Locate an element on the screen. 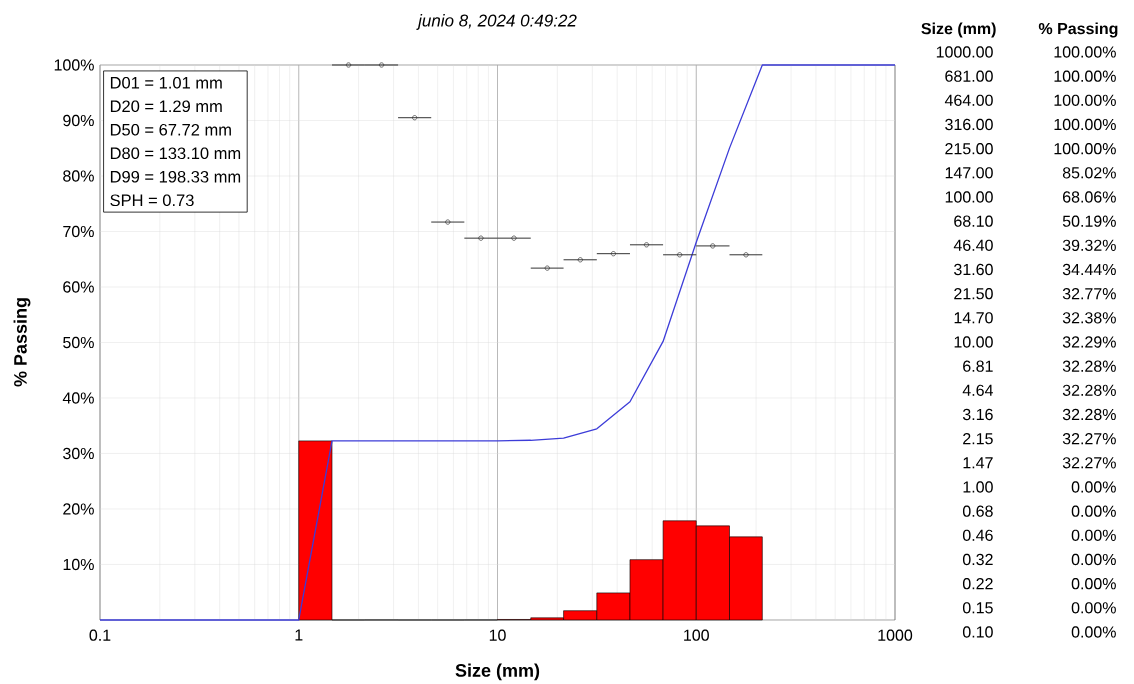 The width and height of the screenshot is (1134, 684). annotation: D20 = 1.29 mm is located at coordinates (166, 106).